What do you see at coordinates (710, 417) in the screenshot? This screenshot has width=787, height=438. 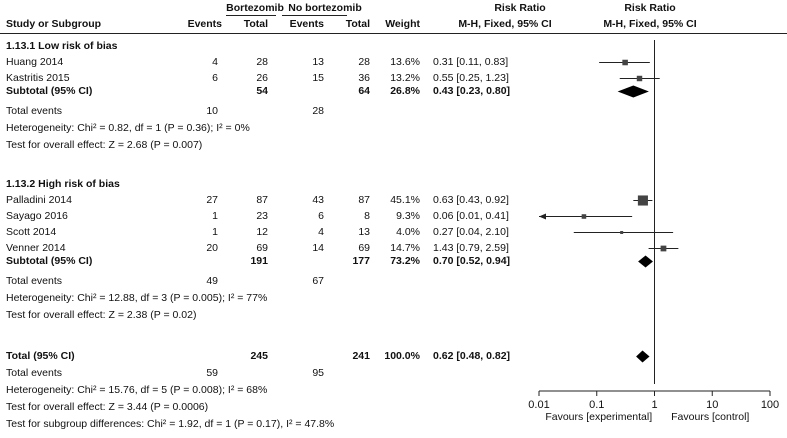 I see `favours-control-label: Favours [control]` at bounding box center [710, 417].